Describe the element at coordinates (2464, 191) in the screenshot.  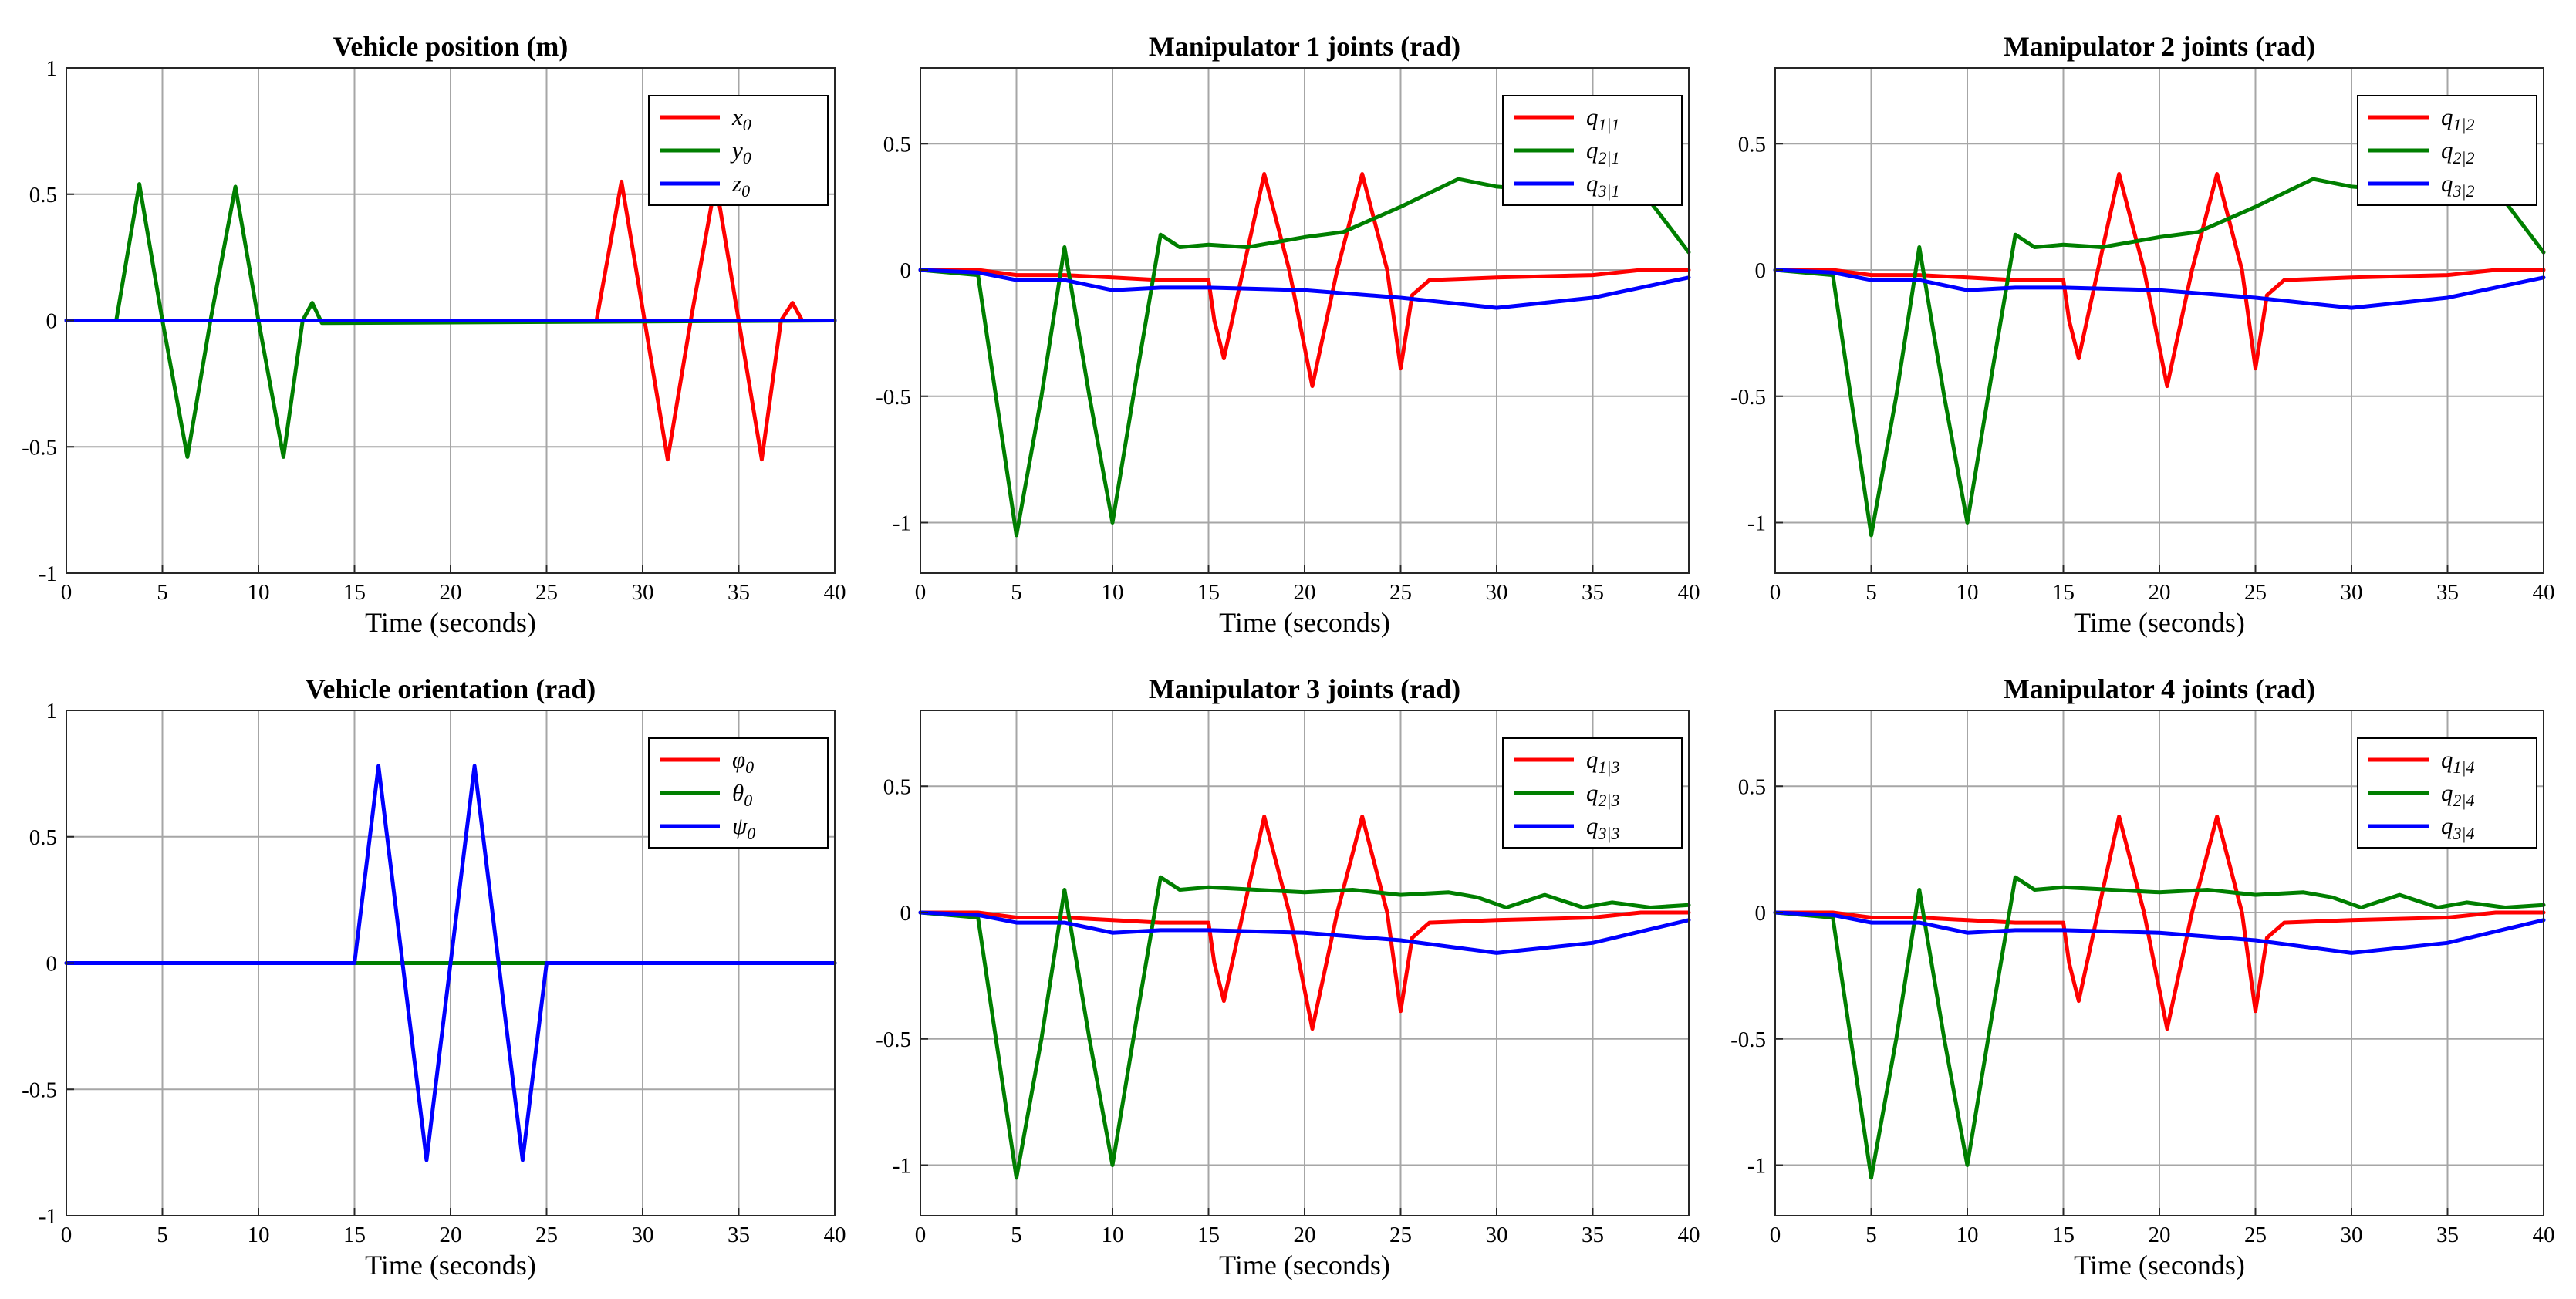
I see `legend-subscript: 3|2` at that location.